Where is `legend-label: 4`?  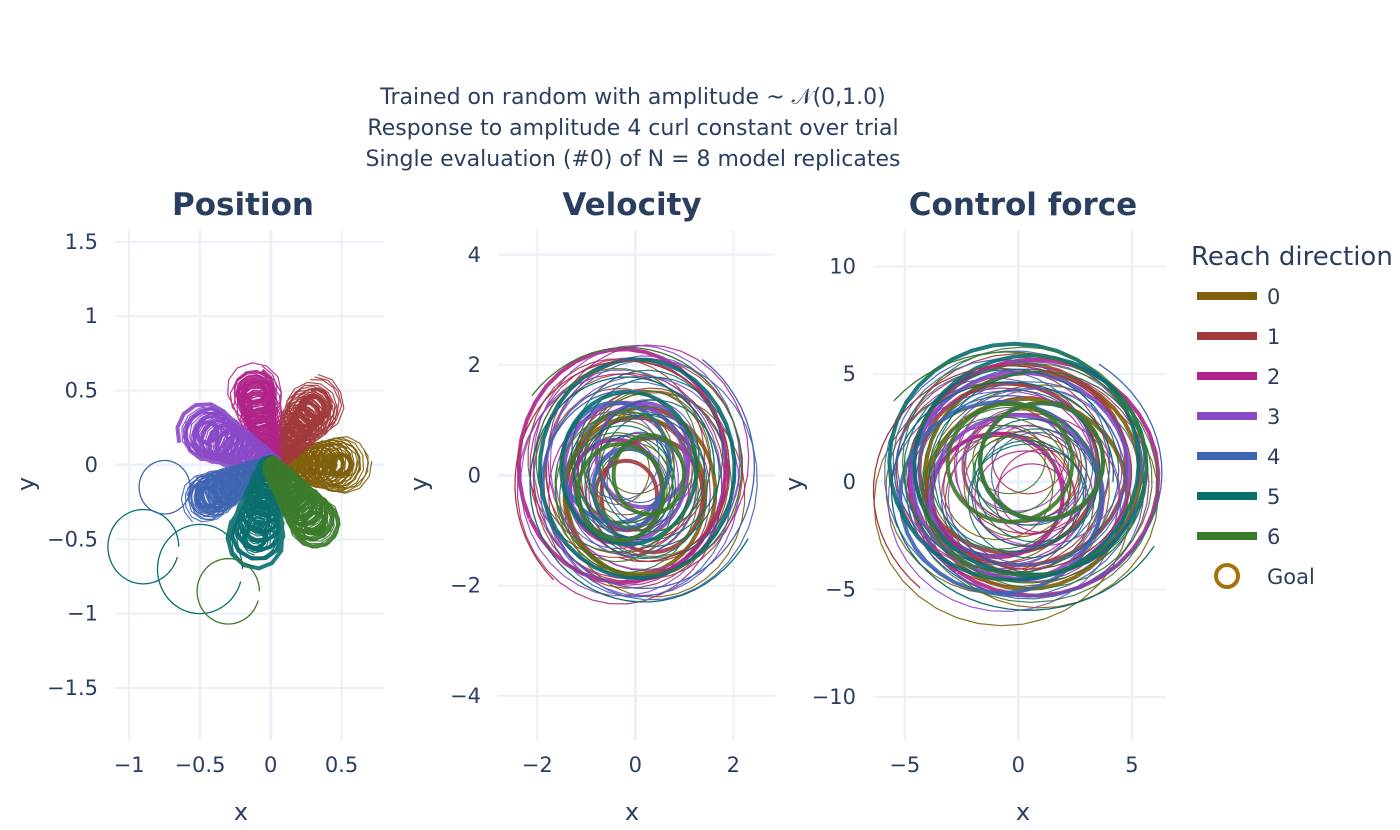
legend-label: 4 is located at coordinates (1273, 457).